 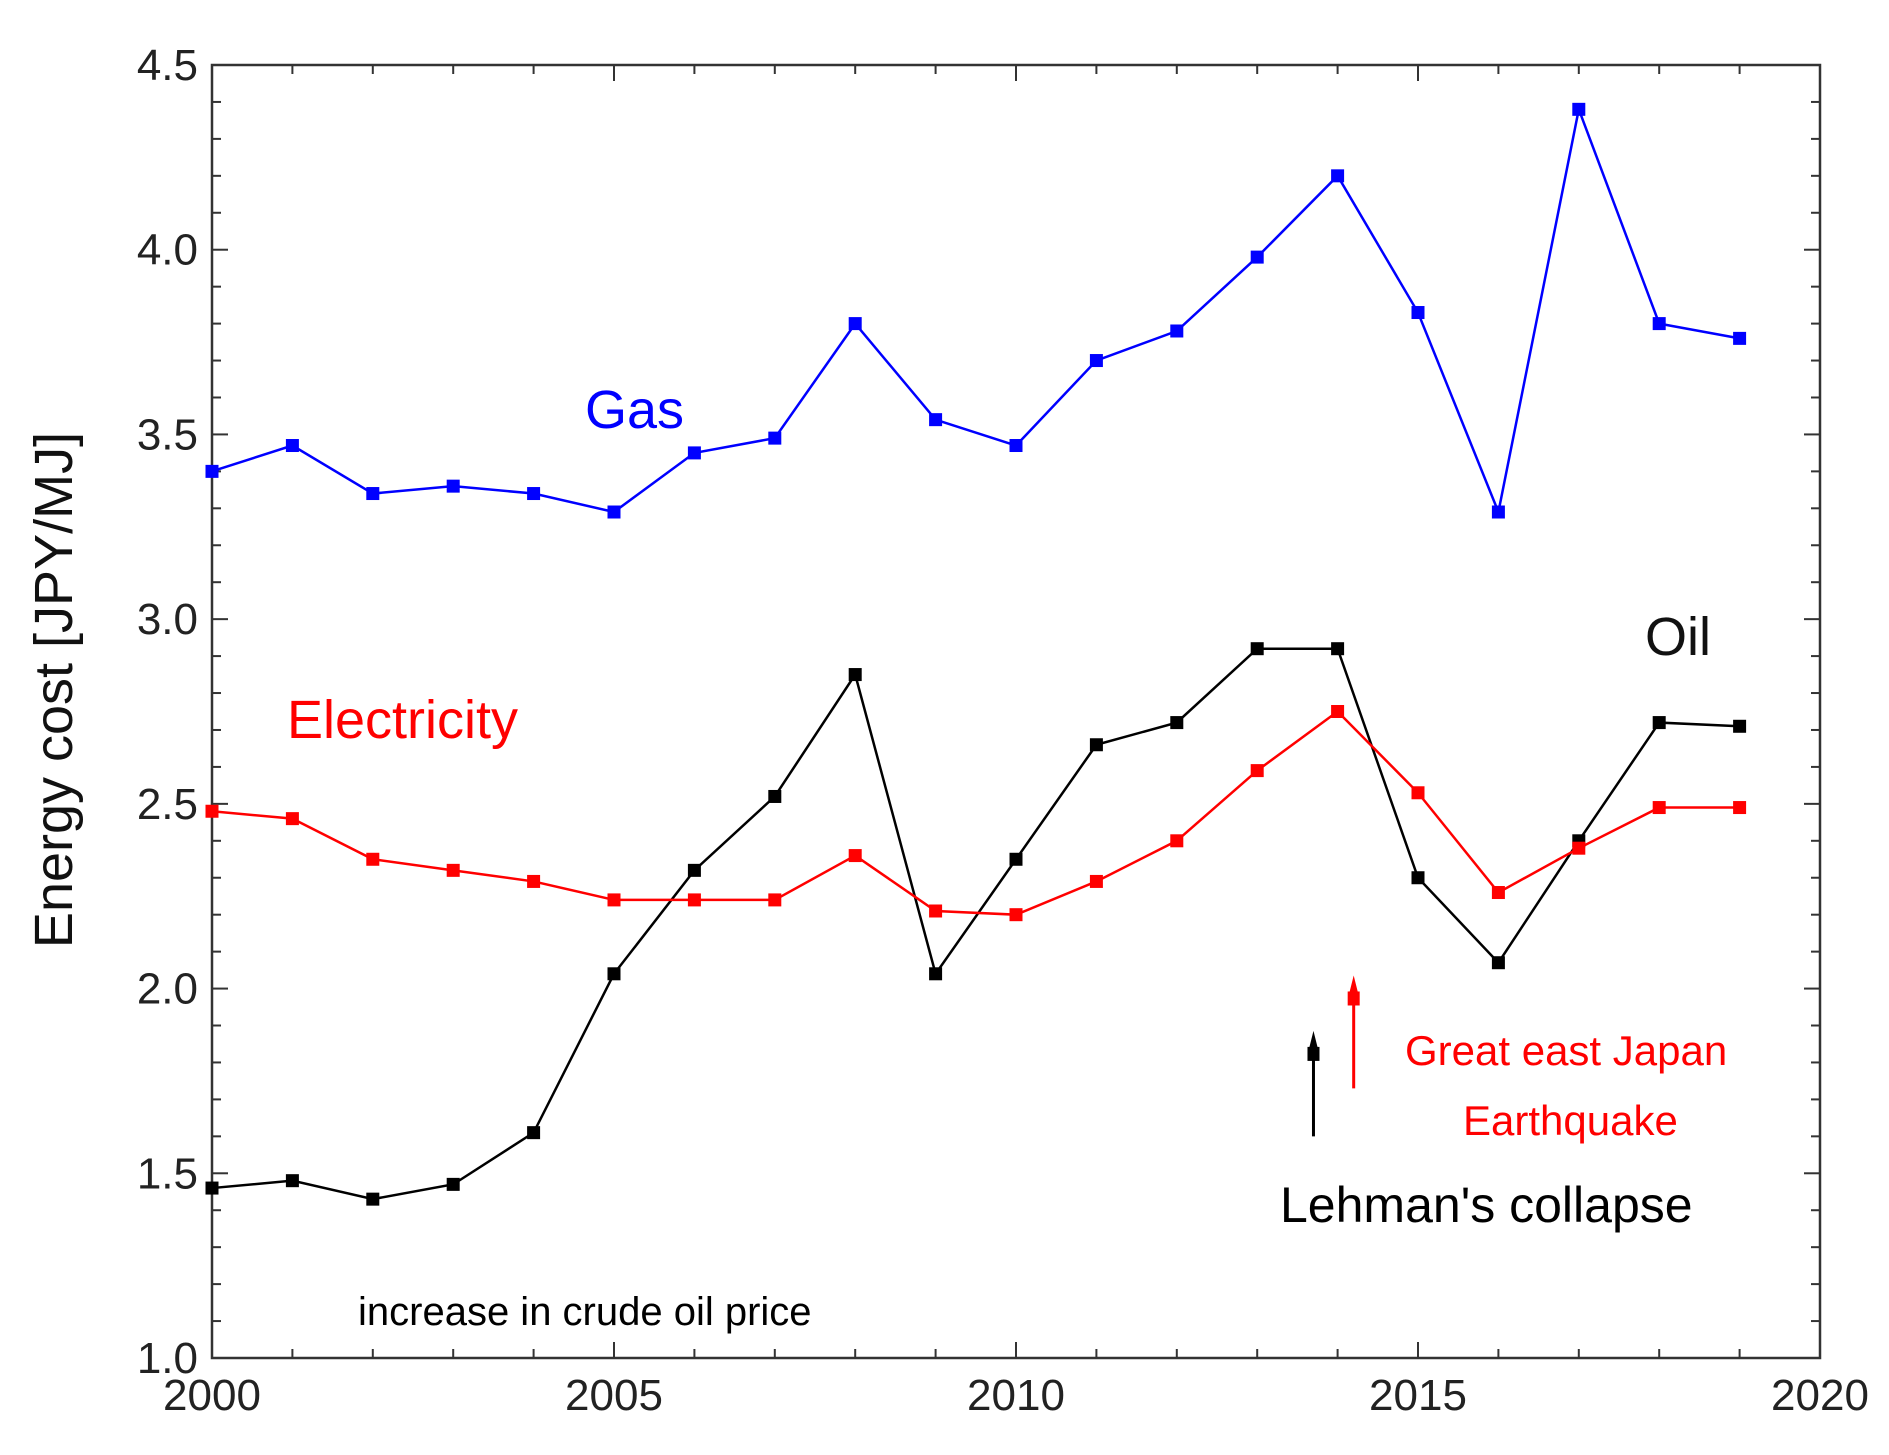 I want to click on y-tick-label: 3.5, so click(x=167, y=434).